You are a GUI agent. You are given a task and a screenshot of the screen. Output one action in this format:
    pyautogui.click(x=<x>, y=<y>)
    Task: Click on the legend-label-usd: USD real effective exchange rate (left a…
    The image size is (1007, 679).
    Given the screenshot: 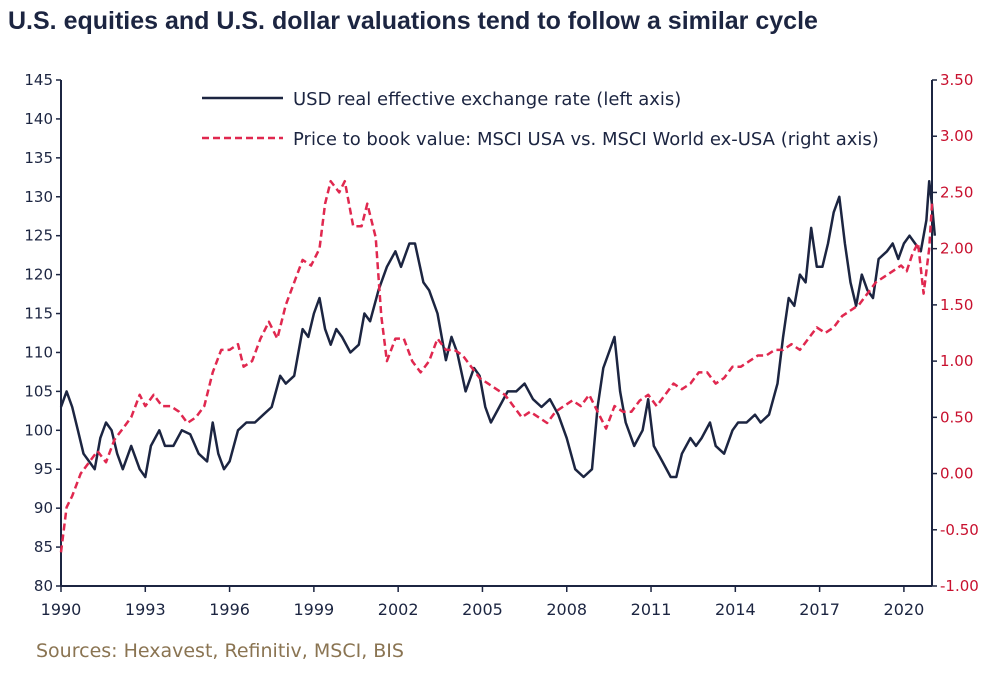 What is the action you would take?
    pyautogui.click(x=487, y=99)
    